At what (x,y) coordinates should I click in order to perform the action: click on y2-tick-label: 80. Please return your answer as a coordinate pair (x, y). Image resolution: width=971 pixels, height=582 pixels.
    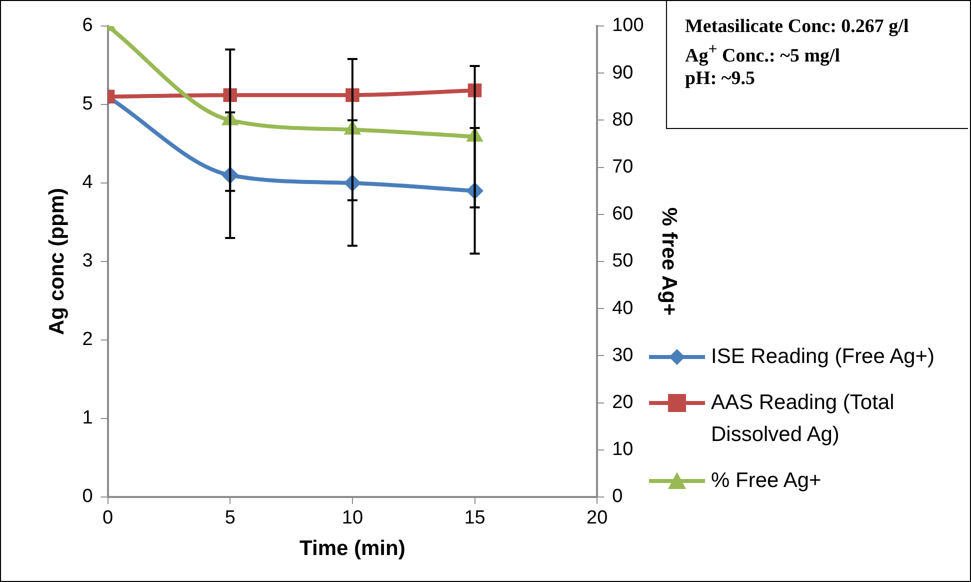
    Looking at the image, I should click on (623, 119).